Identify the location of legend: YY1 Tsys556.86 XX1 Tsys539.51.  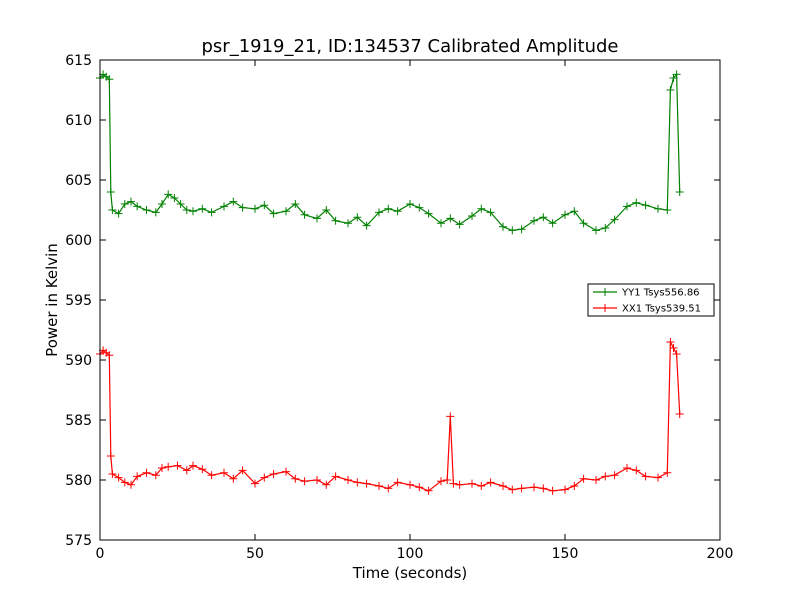
(651, 300).